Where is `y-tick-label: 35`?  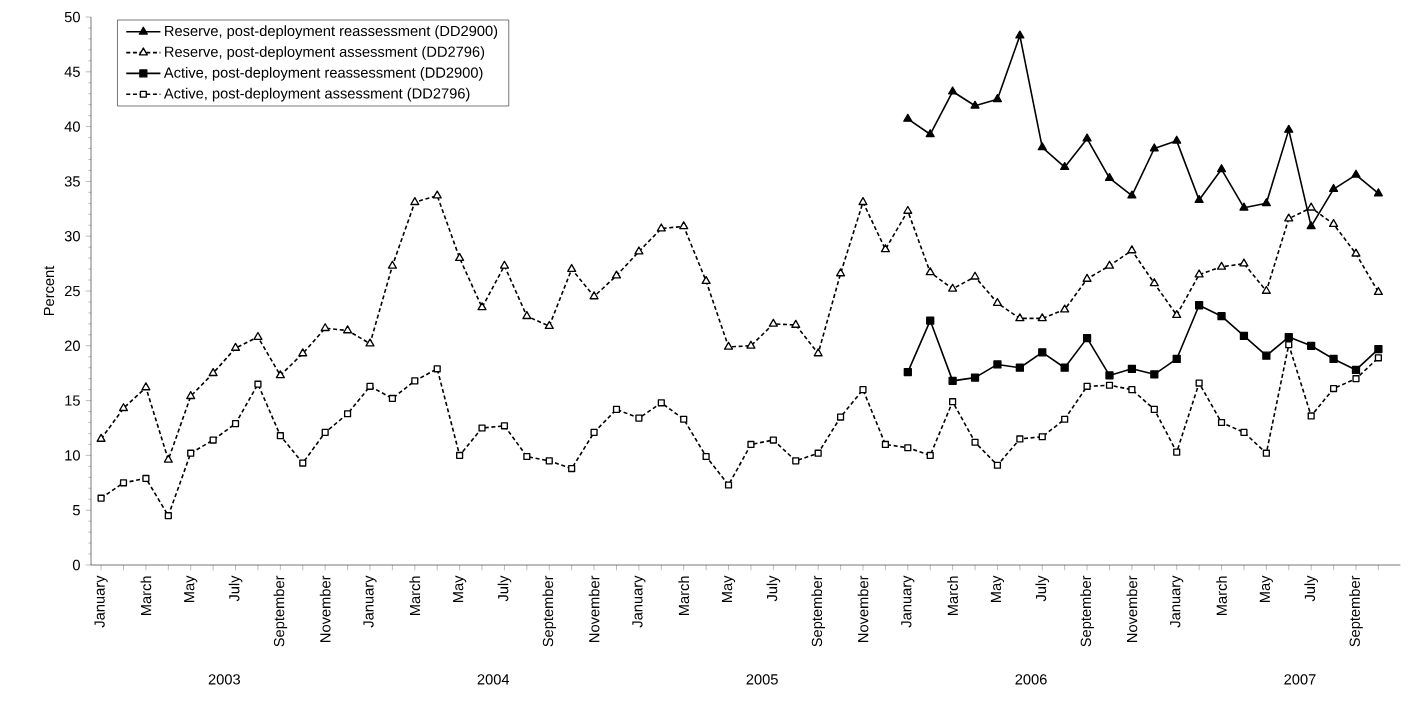 y-tick-label: 35 is located at coordinates (72, 181).